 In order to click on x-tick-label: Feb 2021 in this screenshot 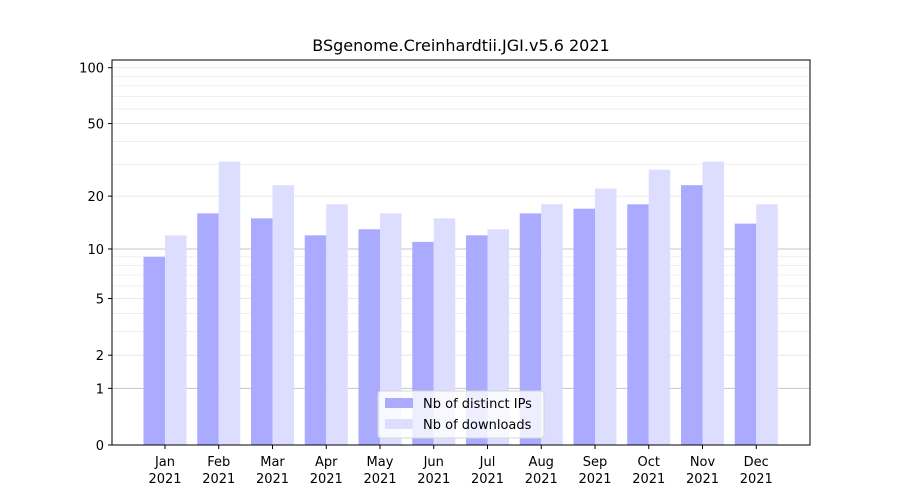, I will do `click(218, 471)`.